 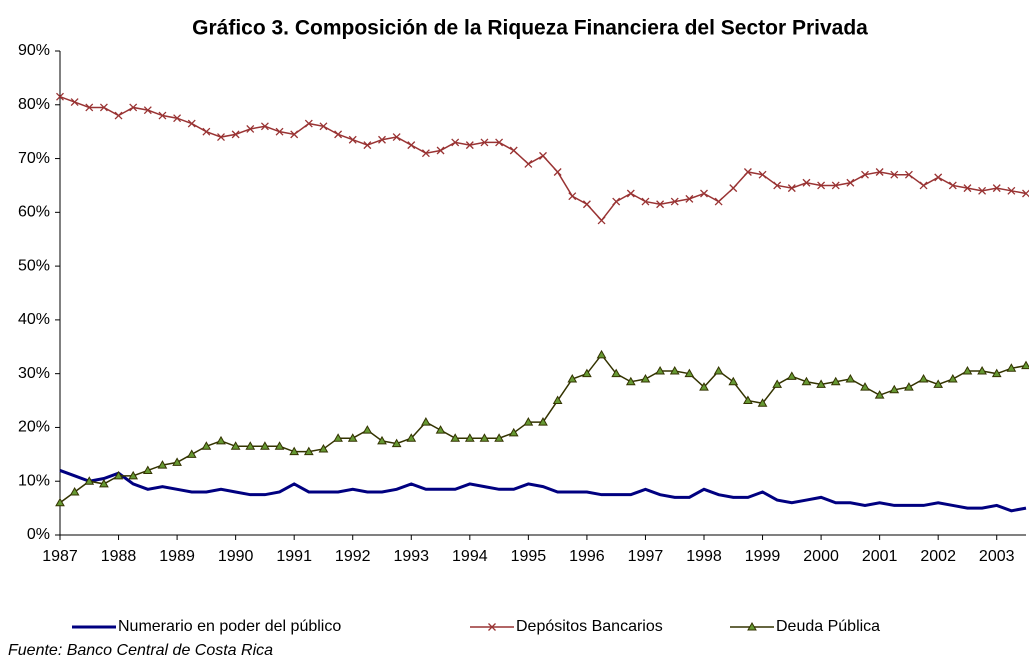 What do you see at coordinates (34, 50) in the screenshot?
I see `y-tick-label: 90%` at bounding box center [34, 50].